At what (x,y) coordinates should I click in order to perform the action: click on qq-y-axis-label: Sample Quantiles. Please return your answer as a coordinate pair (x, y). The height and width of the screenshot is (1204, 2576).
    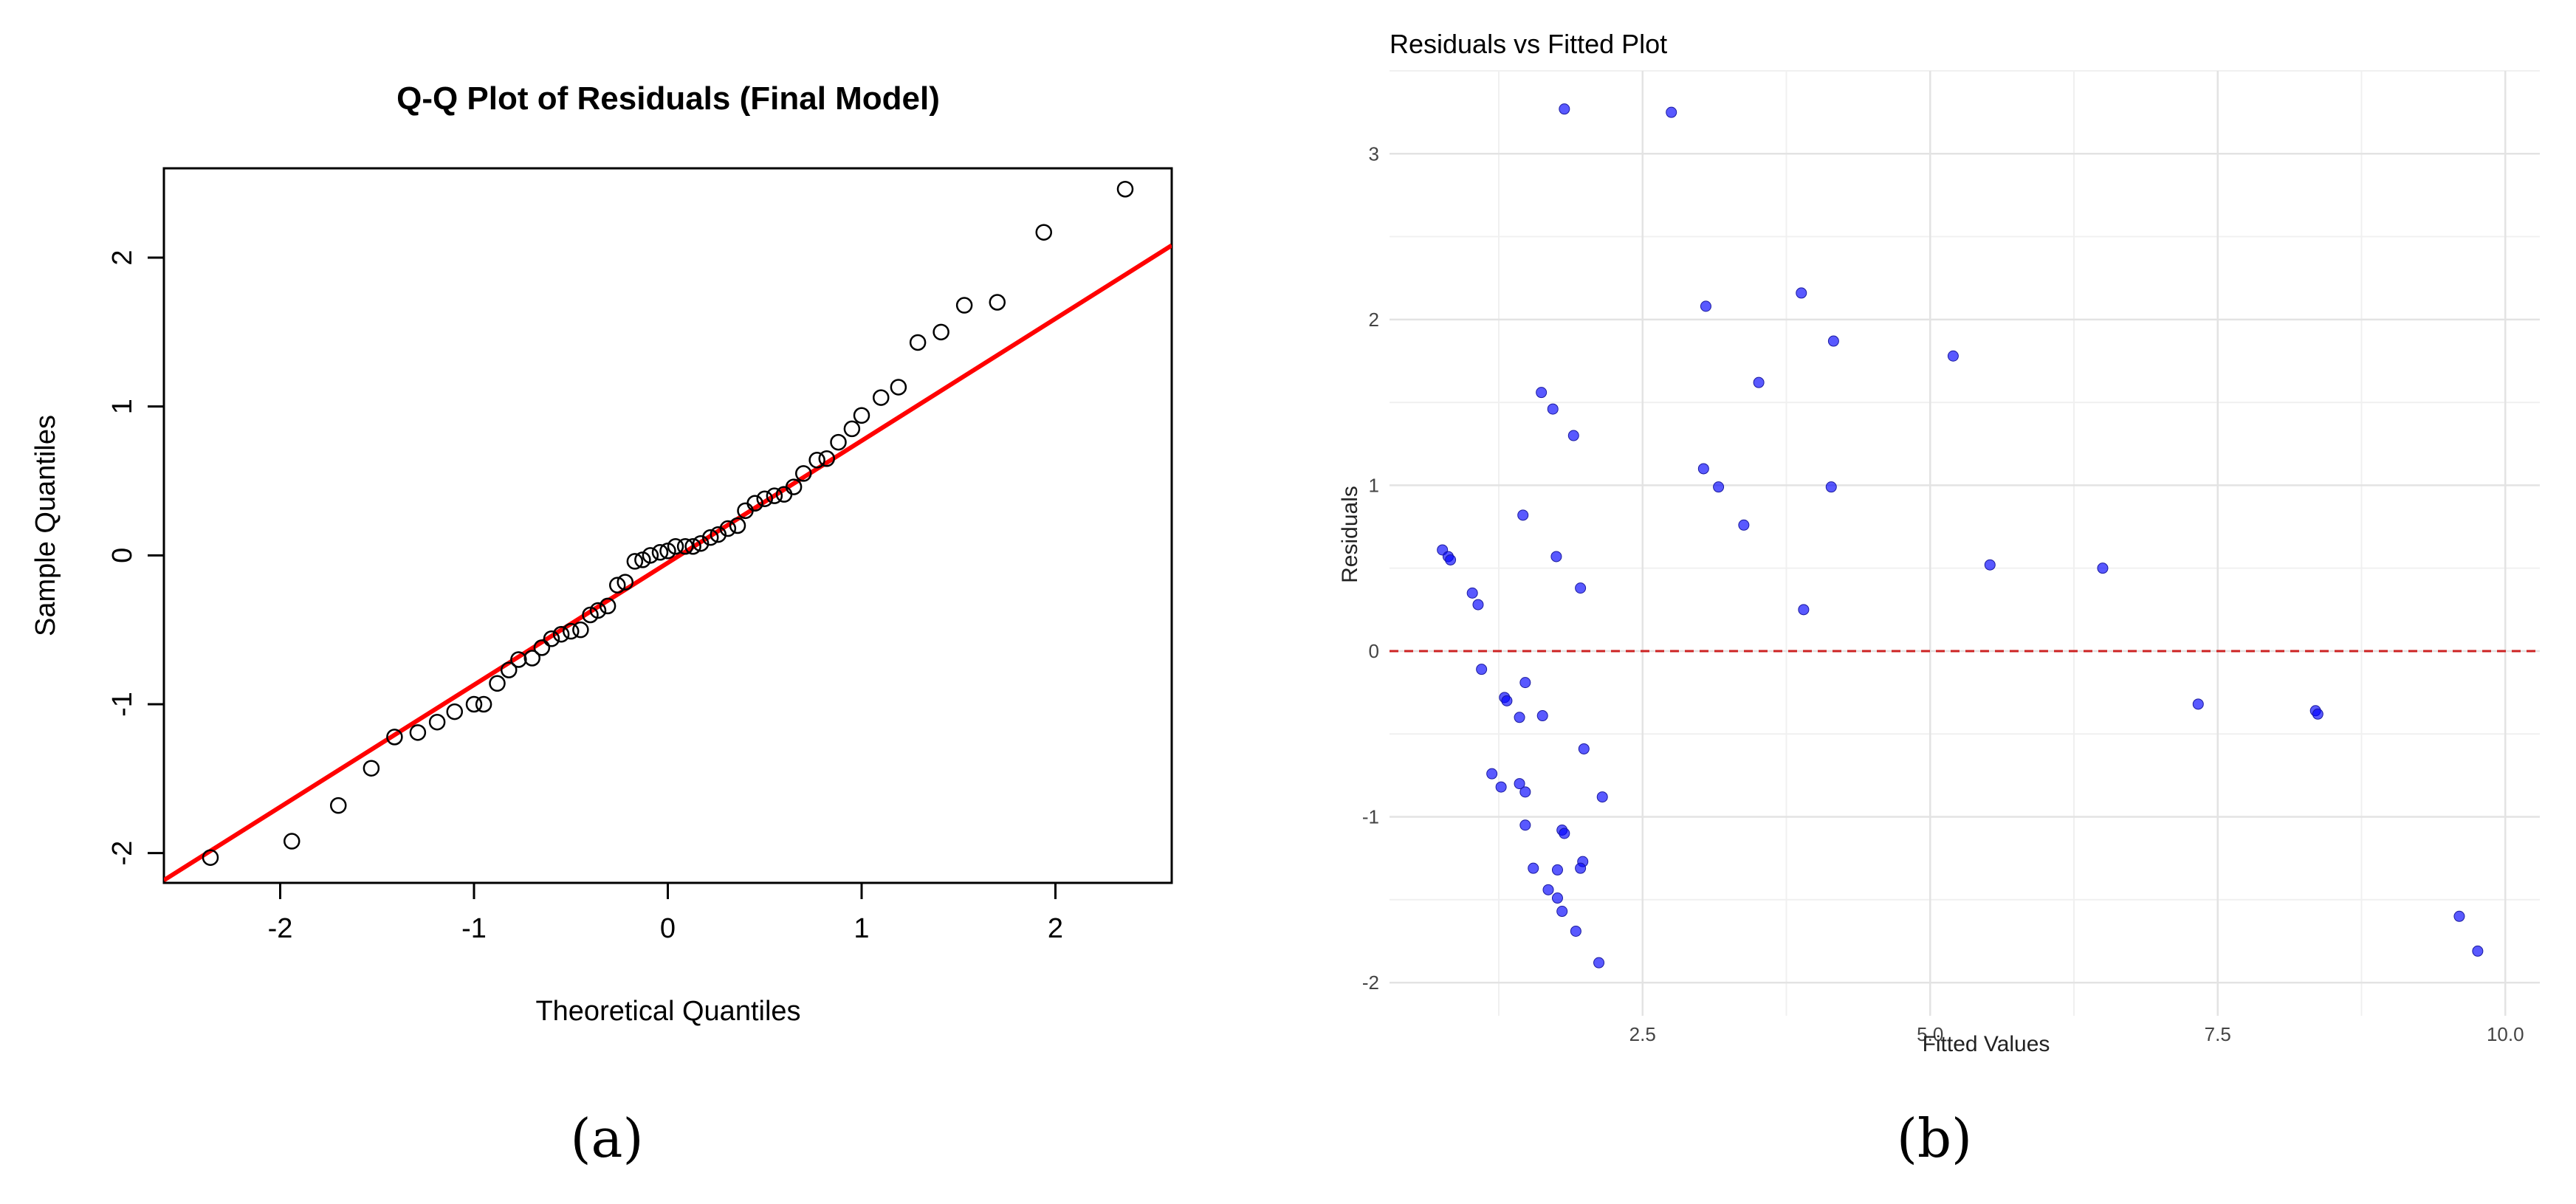
    Looking at the image, I should click on (45, 525).